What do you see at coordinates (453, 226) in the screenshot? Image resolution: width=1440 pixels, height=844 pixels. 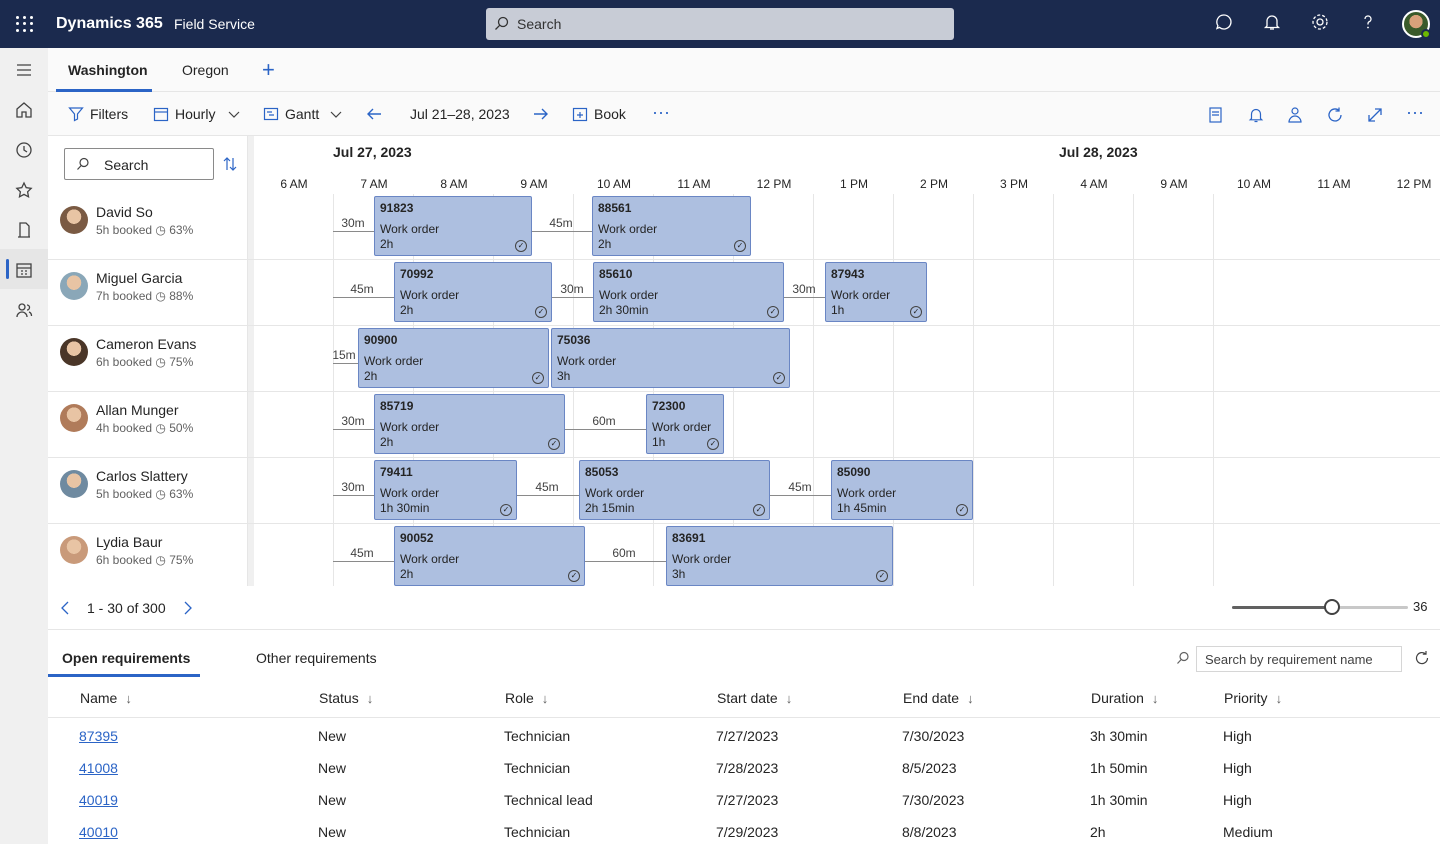 I see `booking-block: 91823 Work order 2h ✓` at bounding box center [453, 226].